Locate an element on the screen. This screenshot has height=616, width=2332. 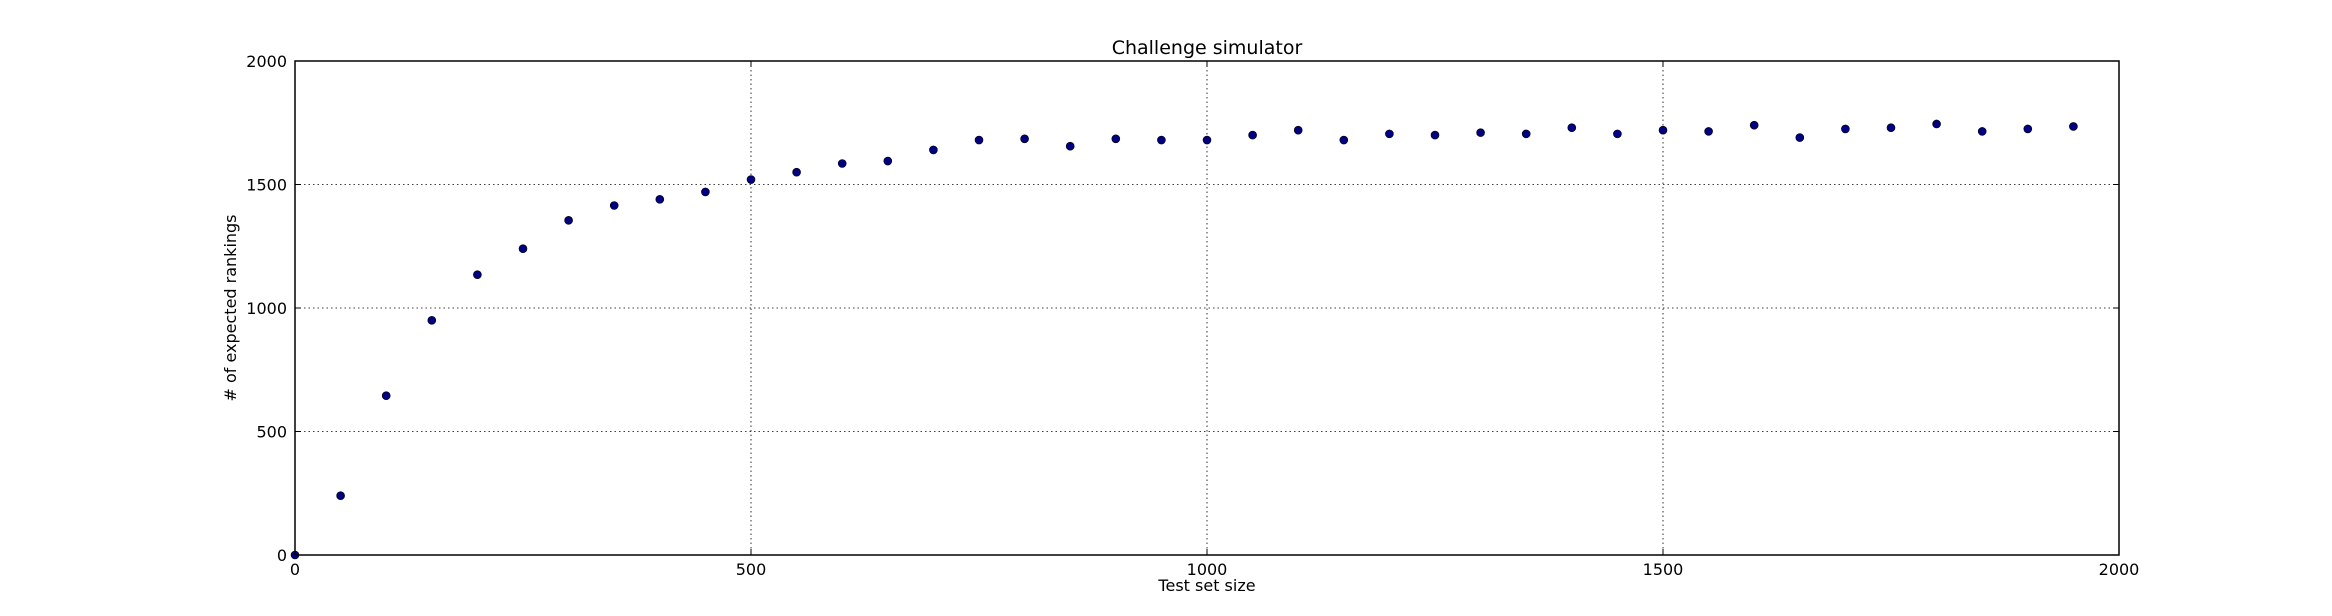
y-axis-label: # of expected rankings is located at coordinates (230, 307).